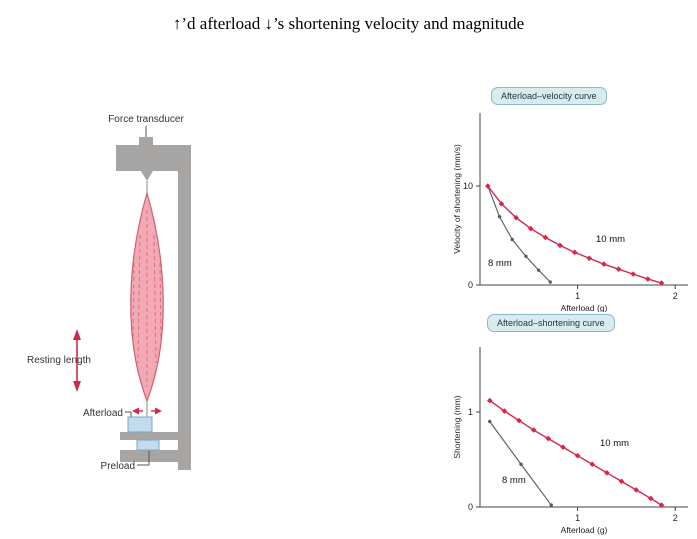  What do you see at coordinates (118, 466) in the screenshot?
I see `preload-label: Preload` at bounding box center [118, 466].